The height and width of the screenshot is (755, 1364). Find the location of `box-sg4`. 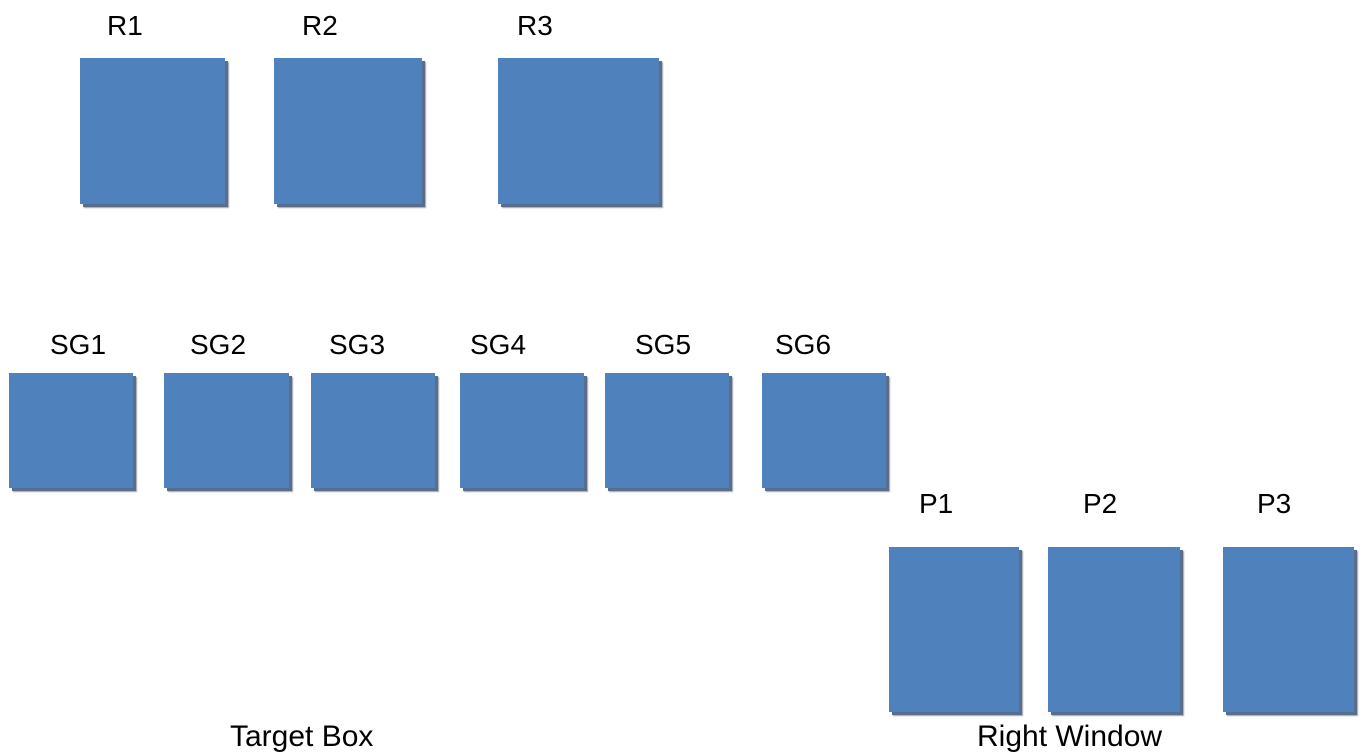

box-sg4 is located at coordinates (522, 430).